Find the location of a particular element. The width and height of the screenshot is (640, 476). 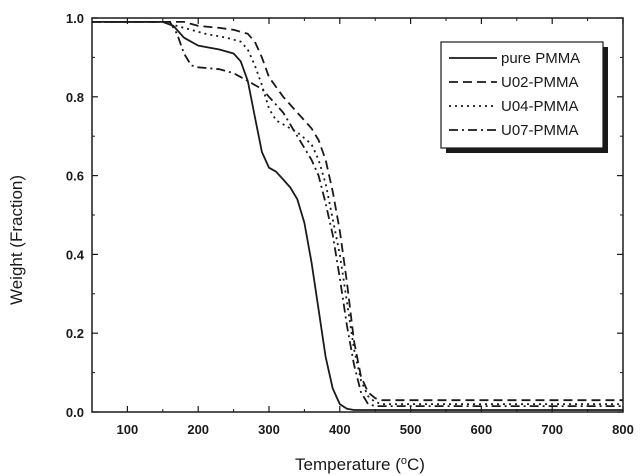

x-tick-label: 800 is located at coordinates (623, 429).